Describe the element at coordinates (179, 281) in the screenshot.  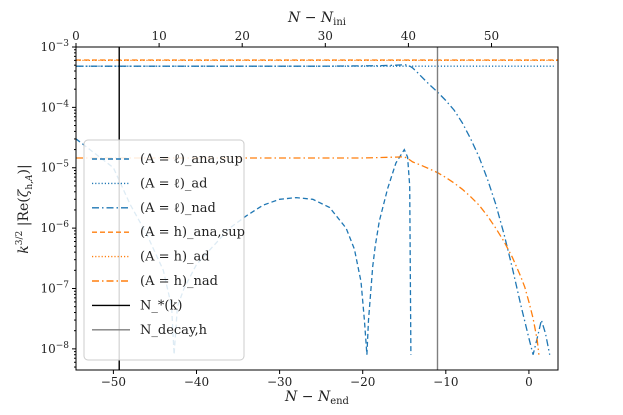
I see `legend-label: (A = h)_nad` at that location.